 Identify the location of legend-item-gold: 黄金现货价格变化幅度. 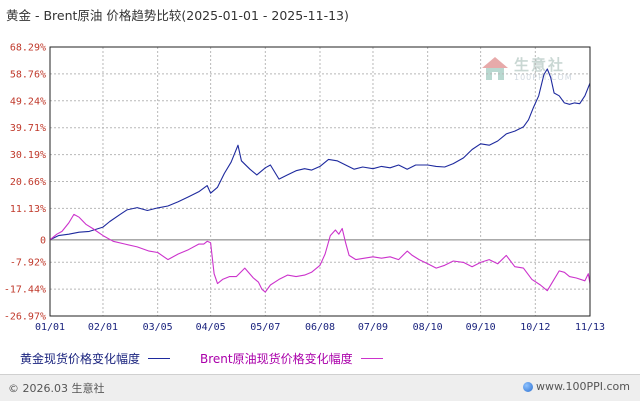
(95, 358).